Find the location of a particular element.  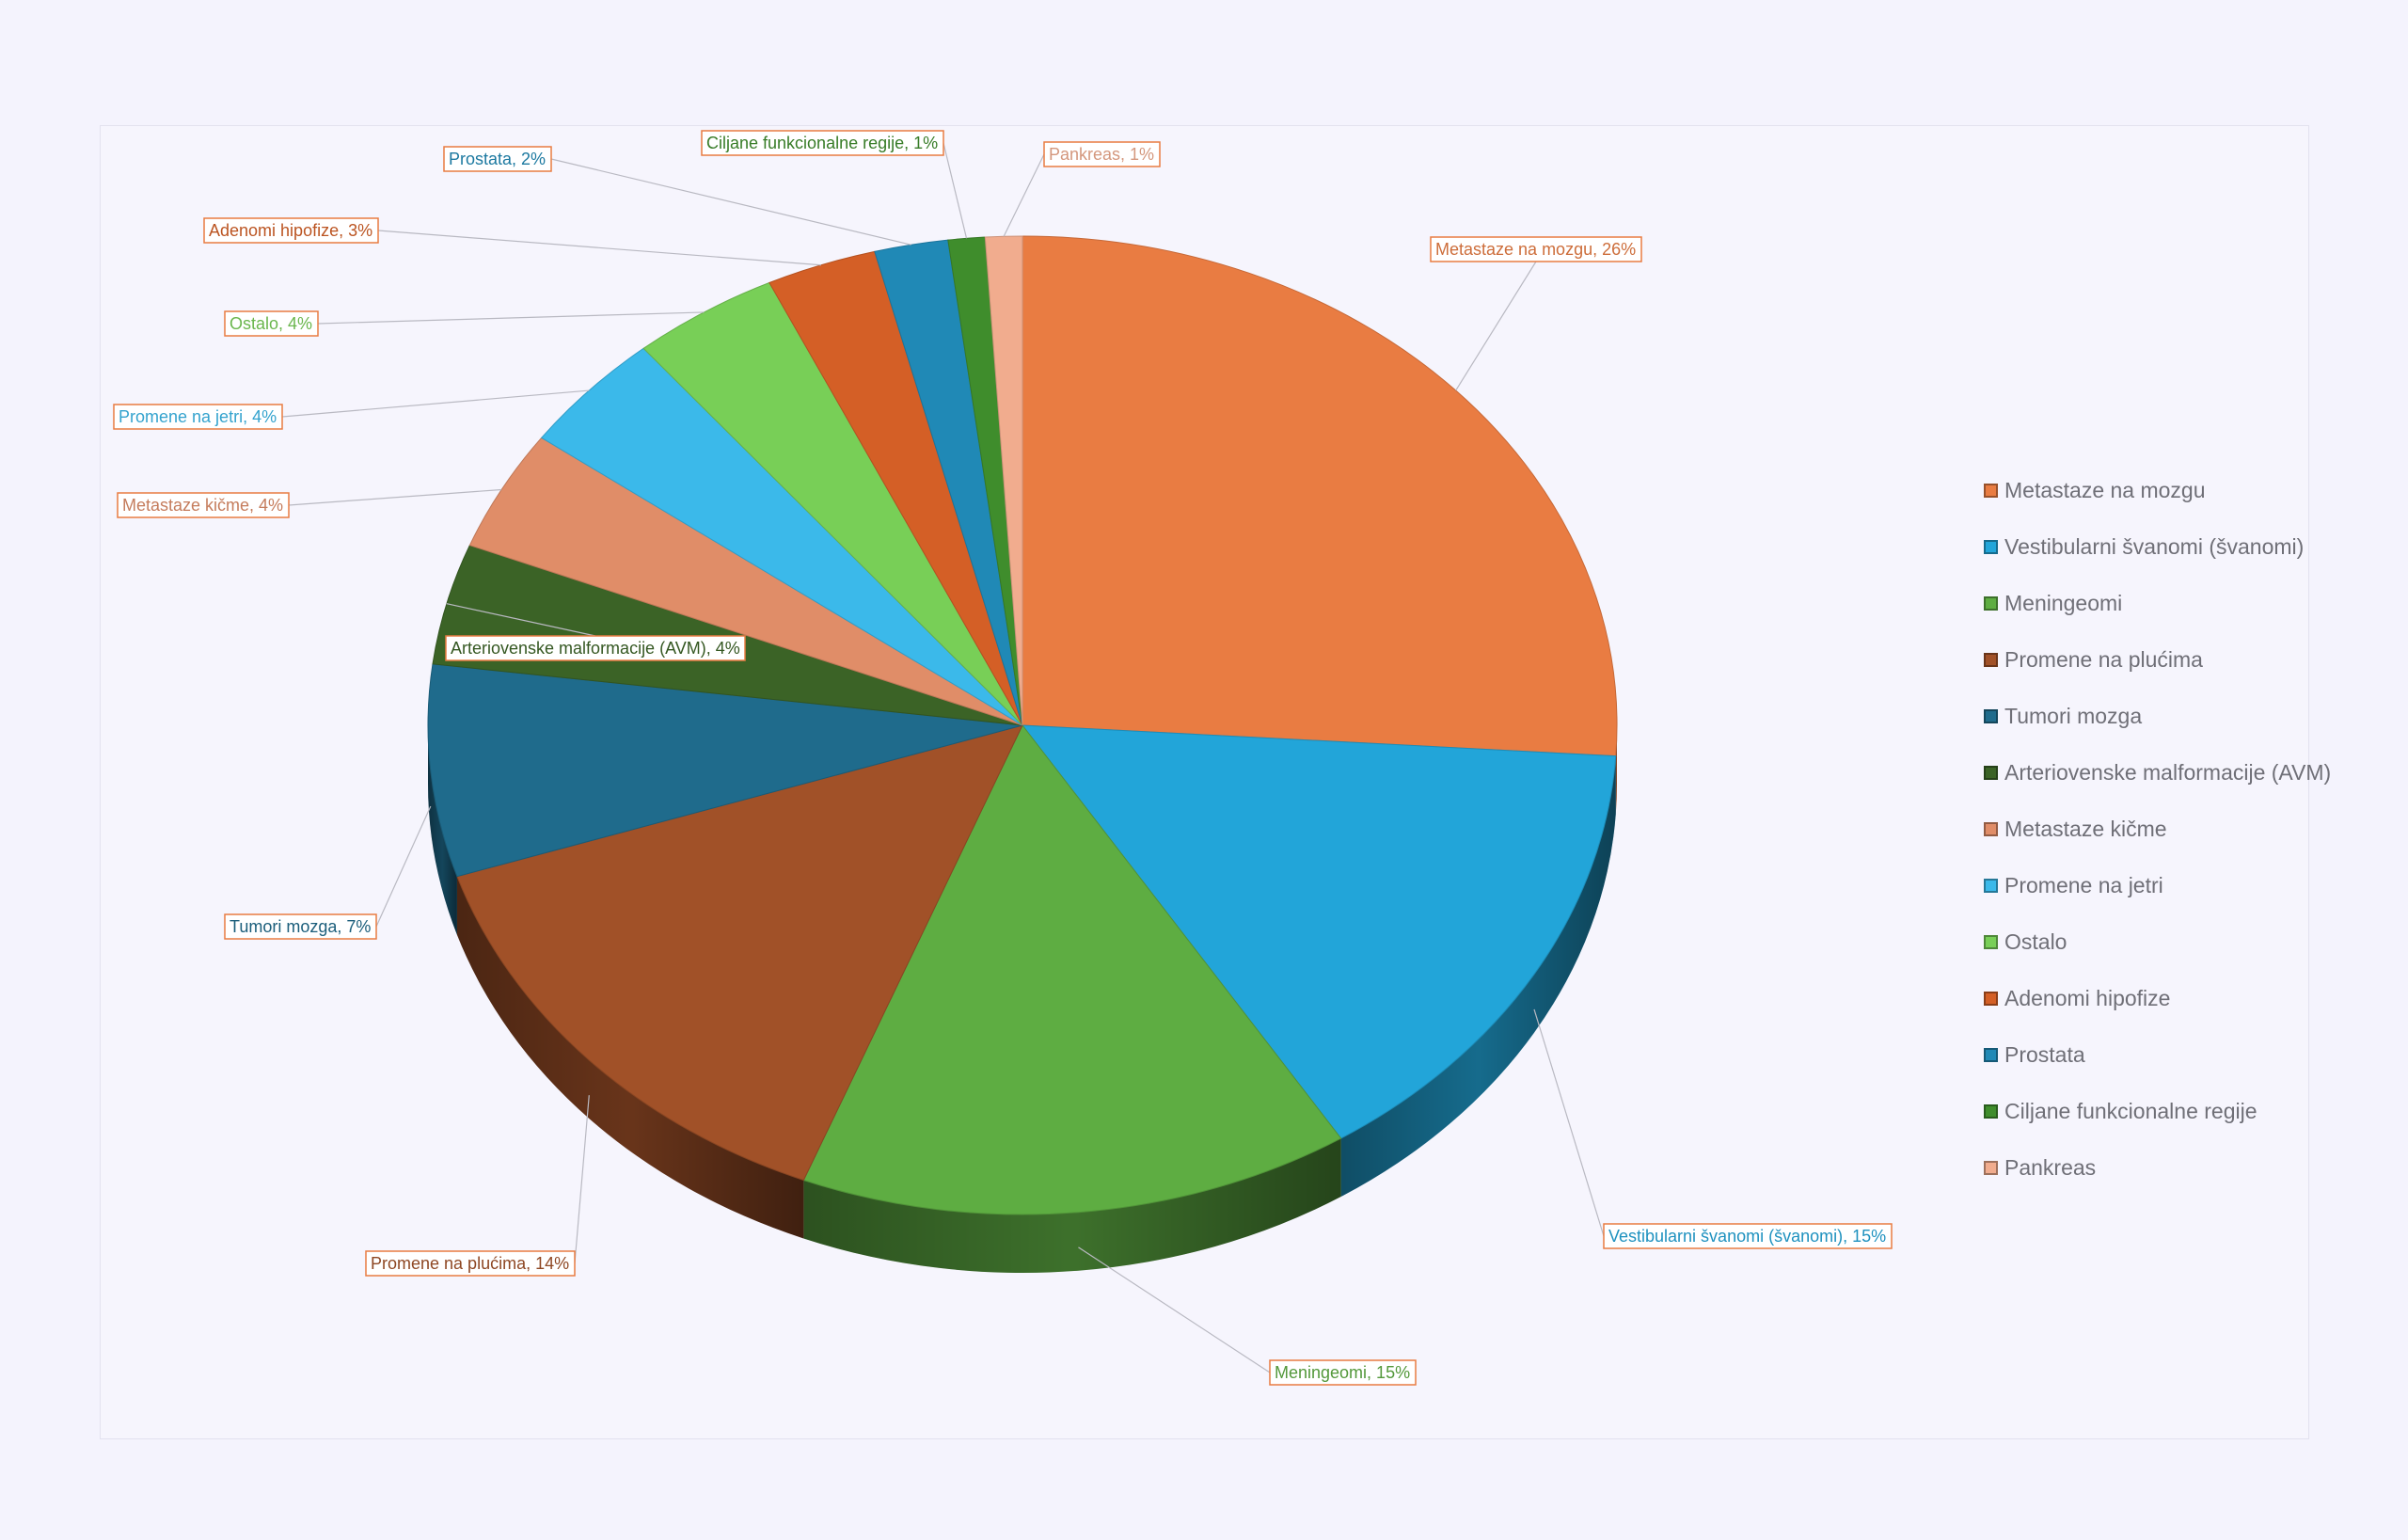

data-label: Meningeomi, 15% is located at coordinates (1343, 1372).